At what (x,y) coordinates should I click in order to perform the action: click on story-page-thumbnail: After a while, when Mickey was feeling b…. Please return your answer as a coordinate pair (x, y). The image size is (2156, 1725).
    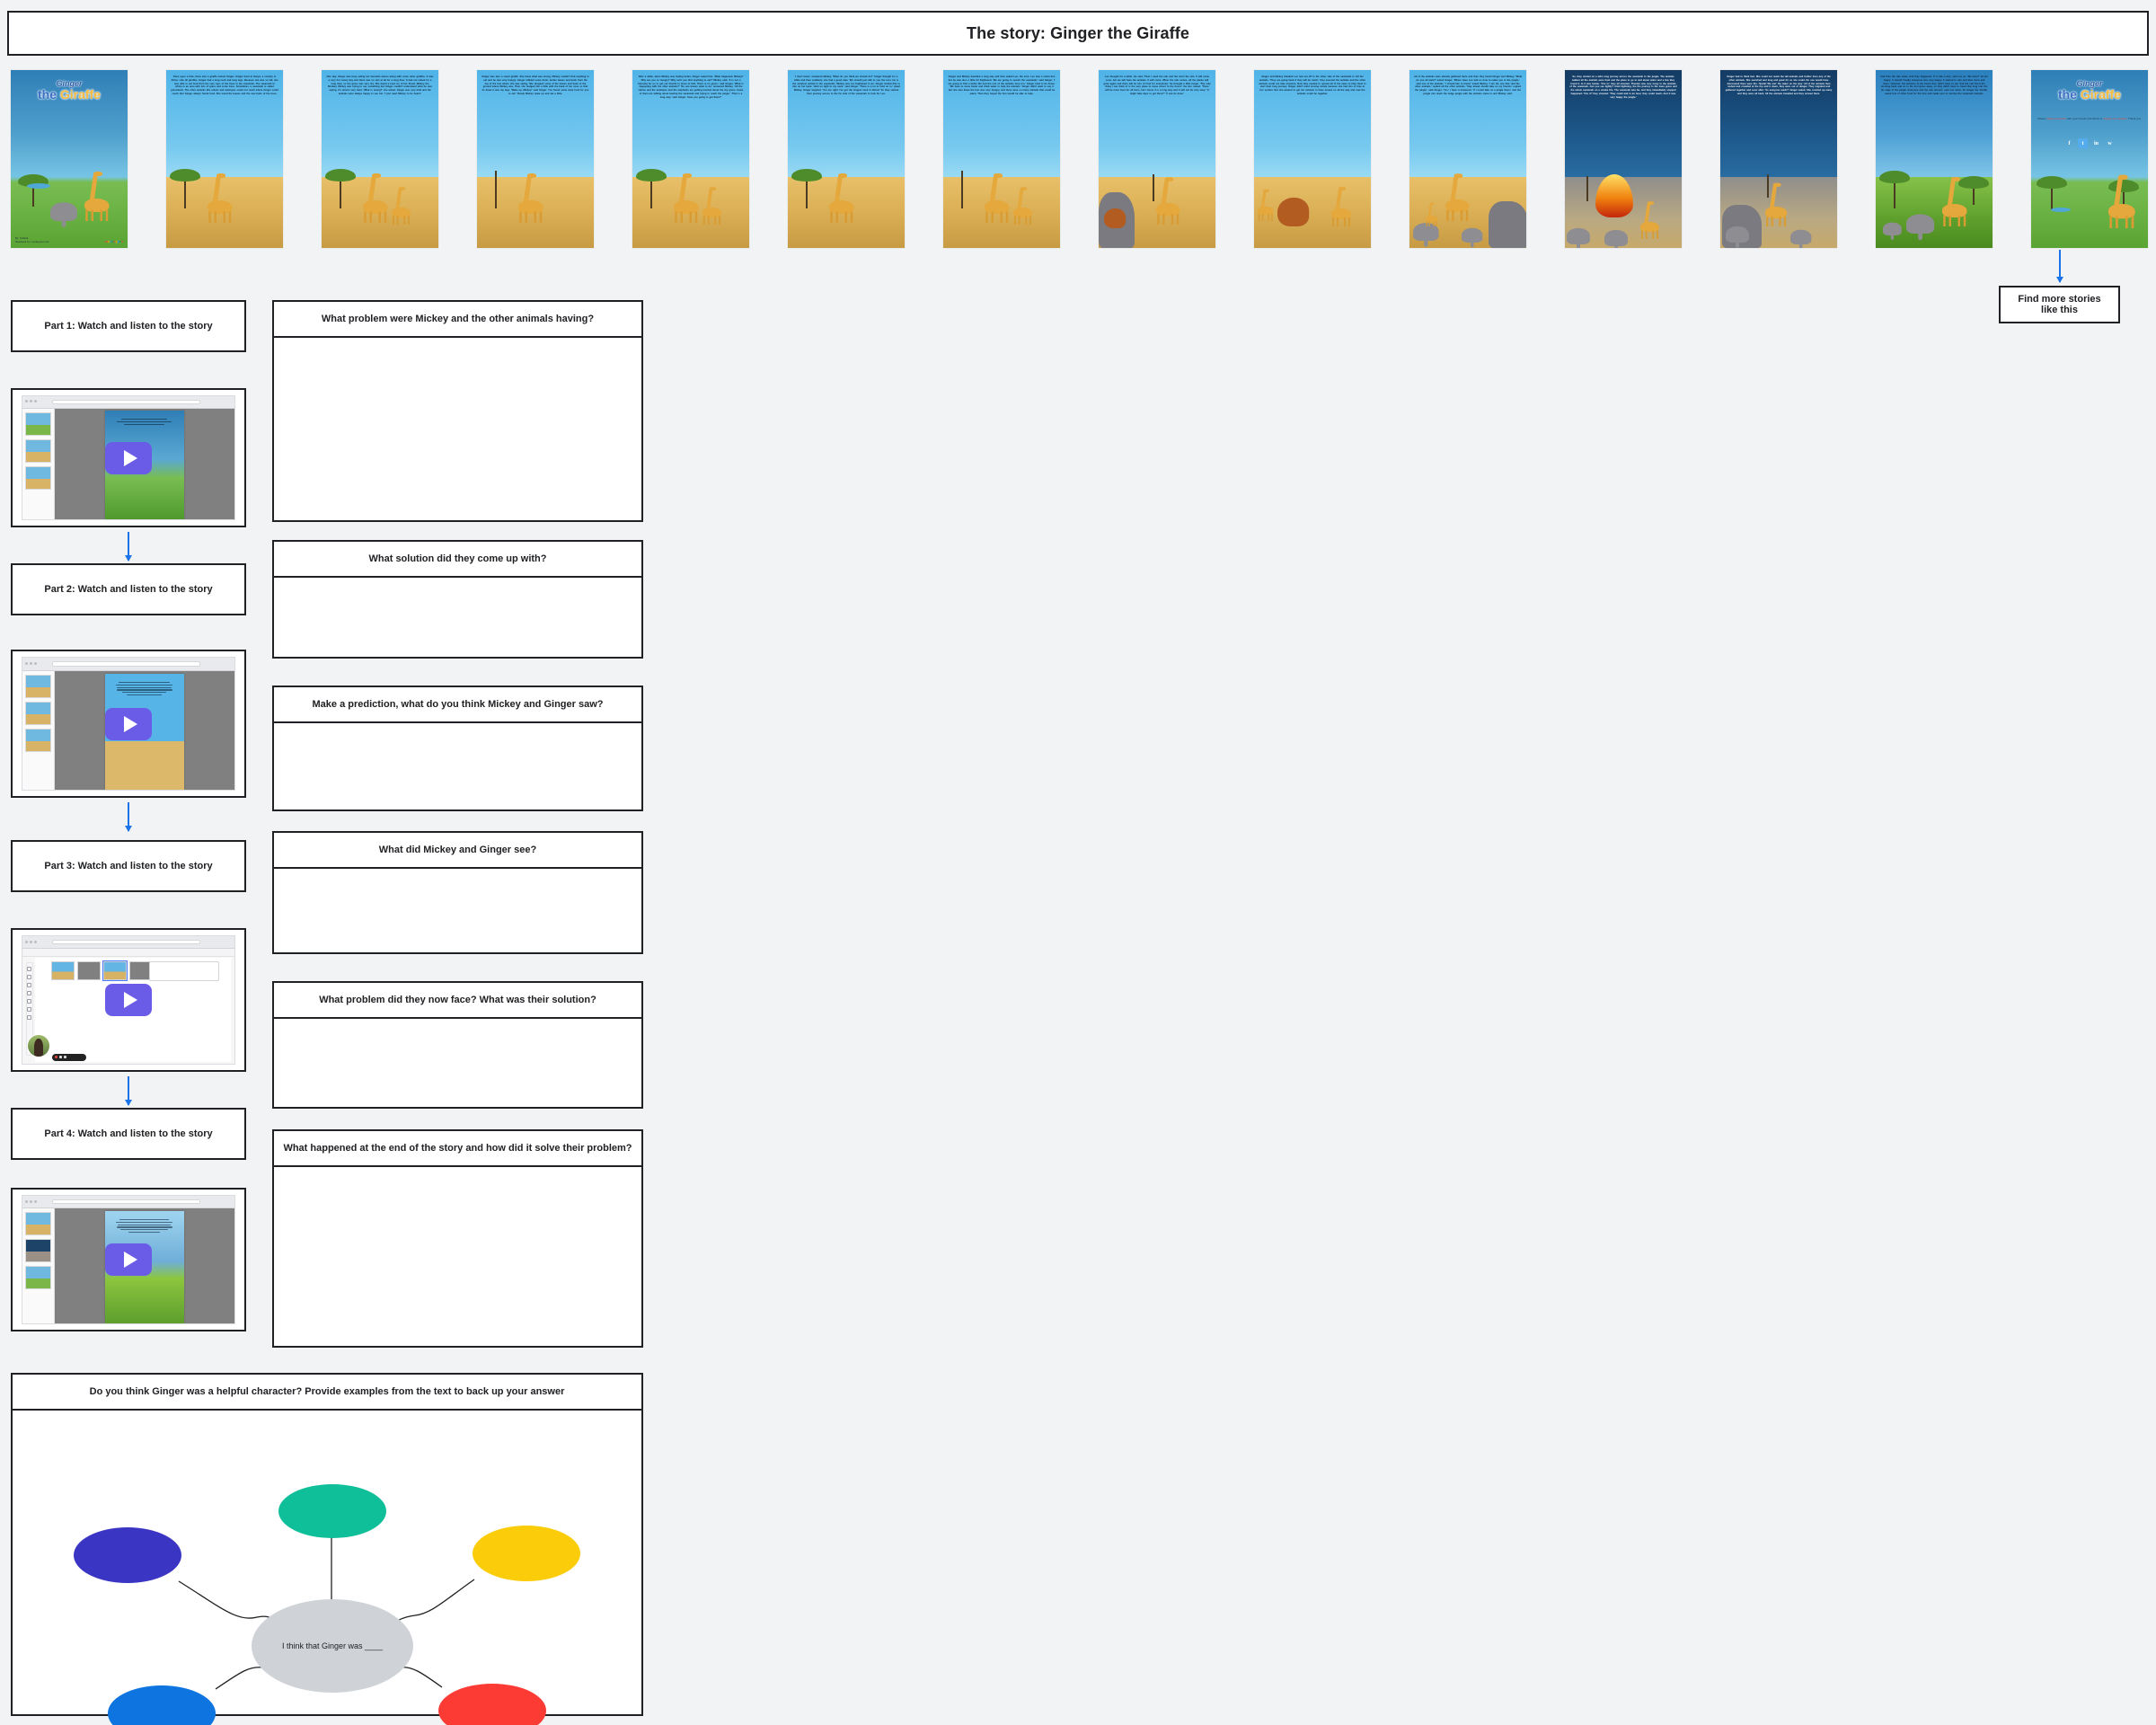
    Looking at the image, I should click on (690, 159).